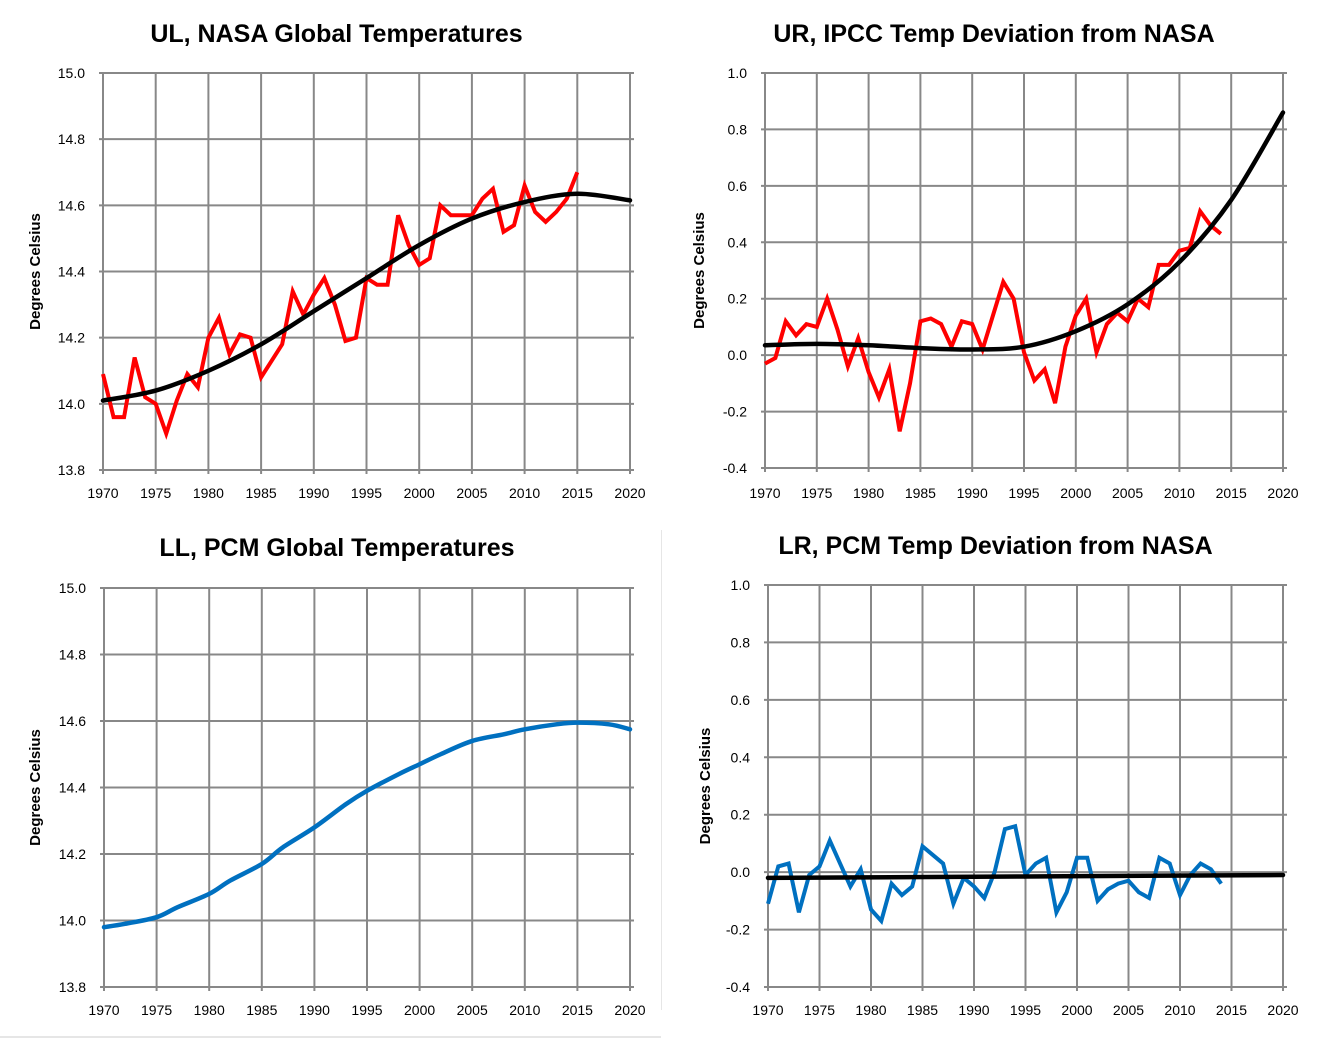  I want to click on series-line-pcm-deviation-trend, so click(1025, 876).